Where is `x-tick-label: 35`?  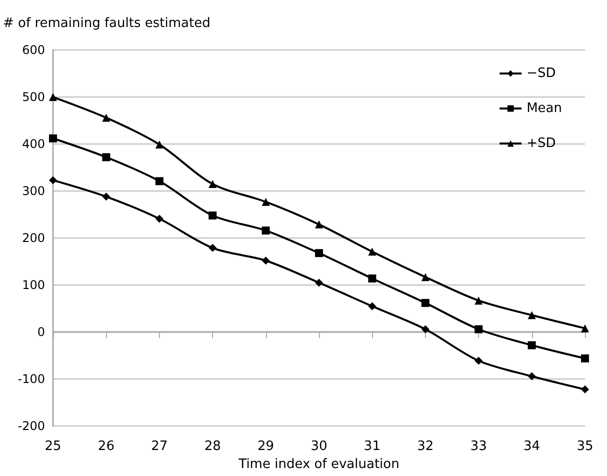
x-tick-label: 35 is located at coordinates (585, 446).